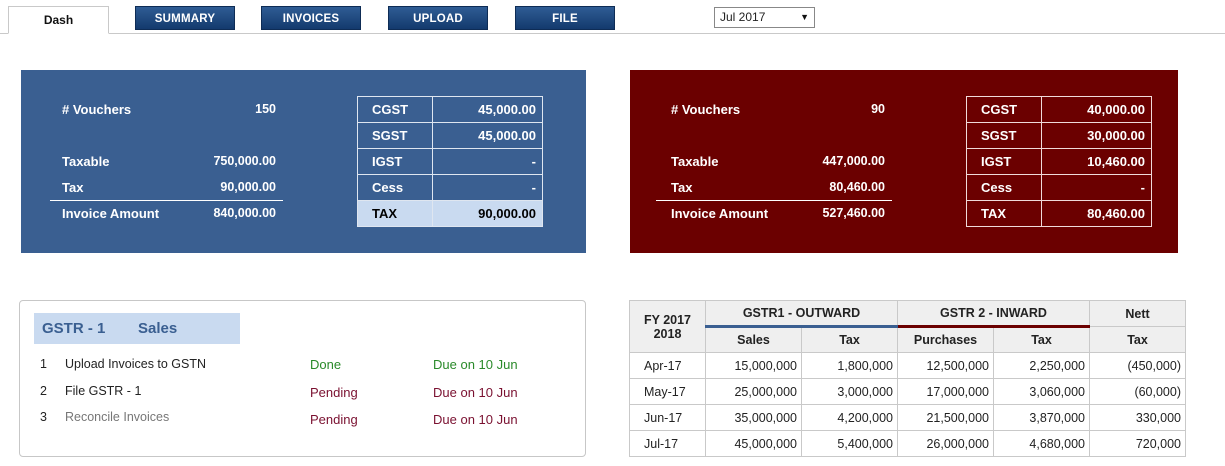 This screenshot has width=1225, height=466. I want to click on col-header-nett-tax: Tax, so click(1137, 339).